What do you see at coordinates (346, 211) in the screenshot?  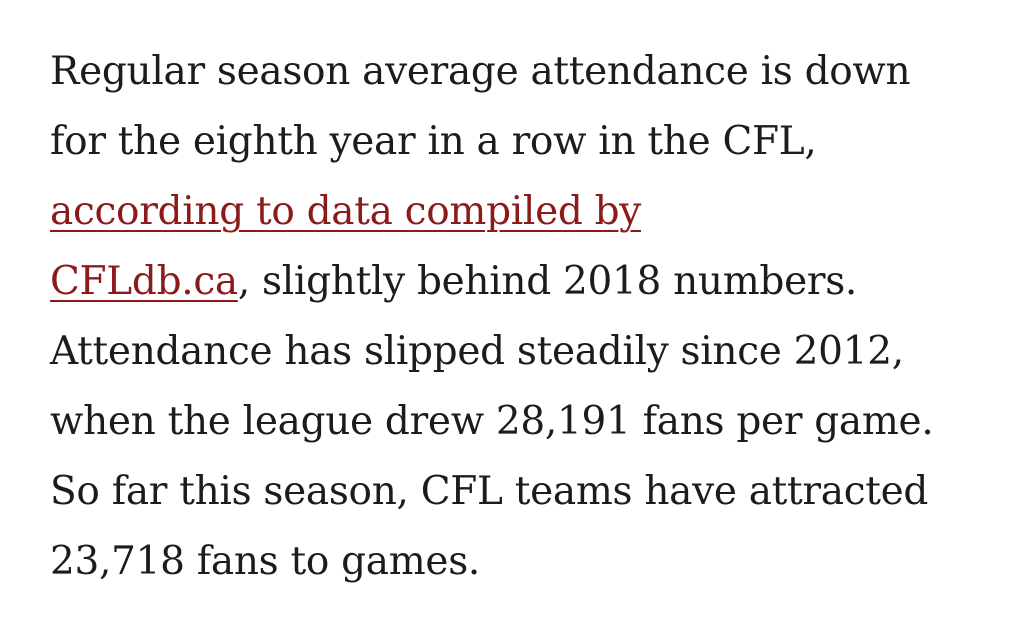 I see `source-link: according to data compiled by` at bounding box center [346, 211].